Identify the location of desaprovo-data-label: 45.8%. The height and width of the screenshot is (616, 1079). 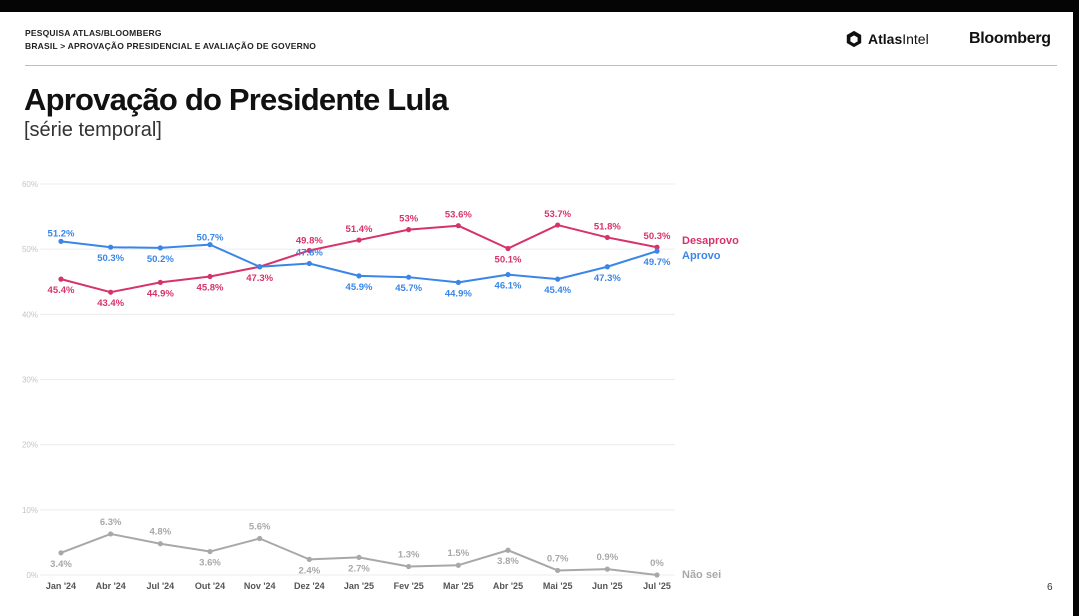
(210, 288).